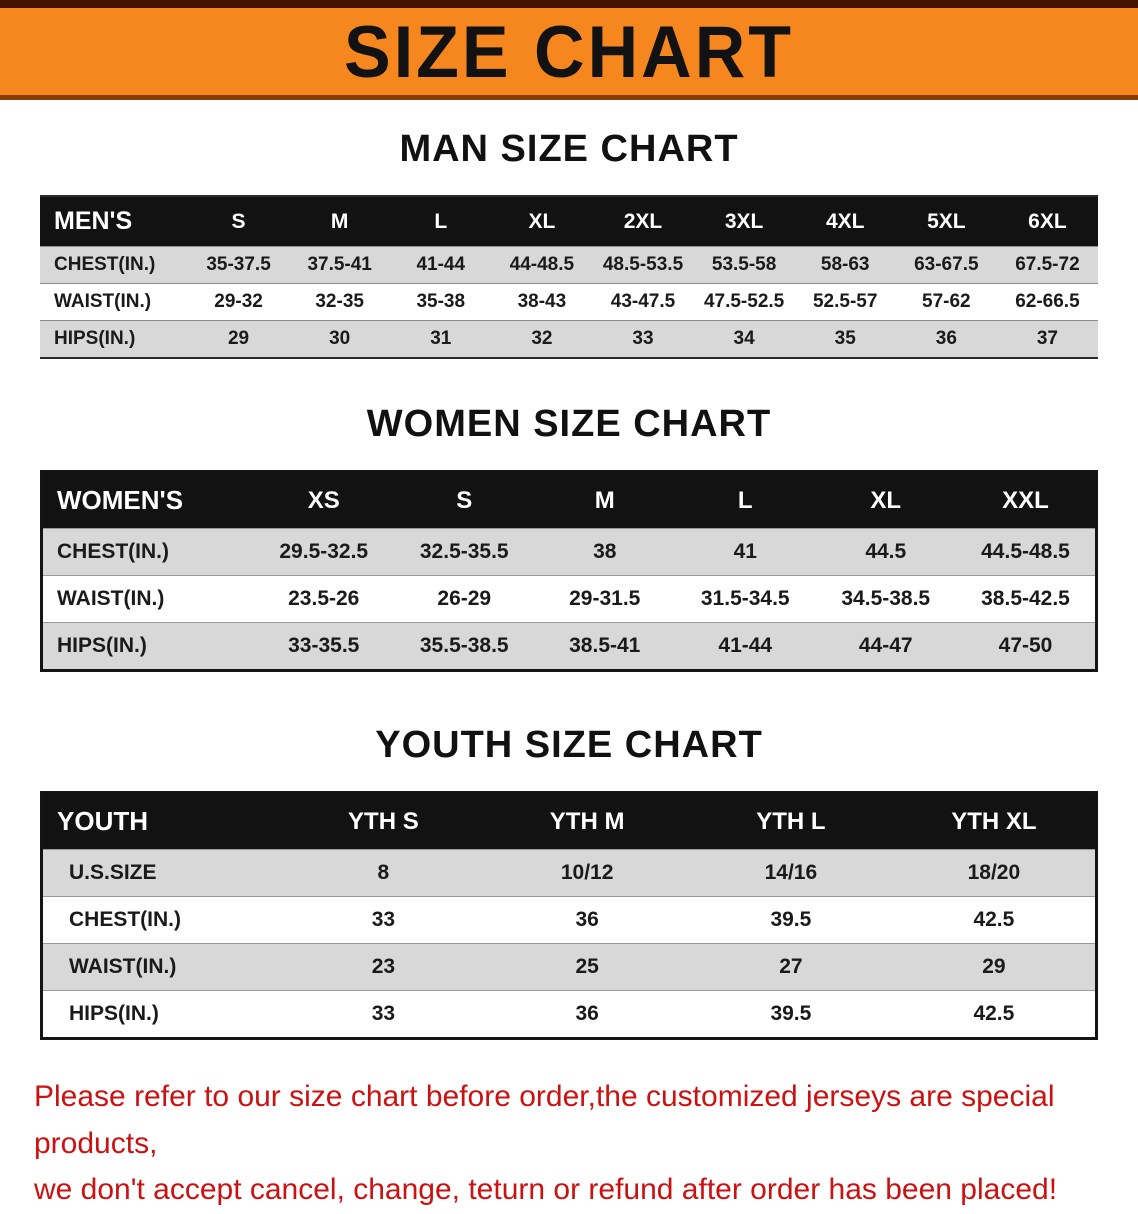  I want to click on page-title: SIZE CHART, so click(569, 51).